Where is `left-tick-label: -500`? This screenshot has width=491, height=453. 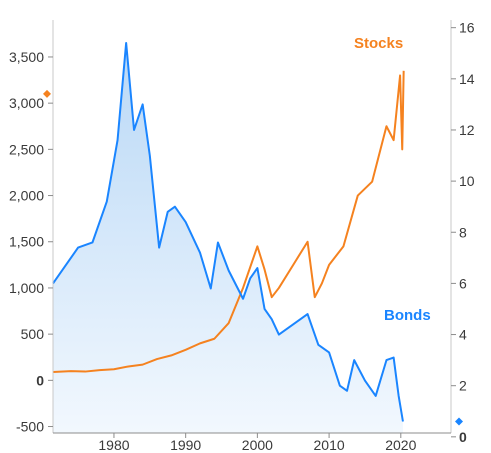 left-tick-label: -500 is located at coordinates (30, 427).